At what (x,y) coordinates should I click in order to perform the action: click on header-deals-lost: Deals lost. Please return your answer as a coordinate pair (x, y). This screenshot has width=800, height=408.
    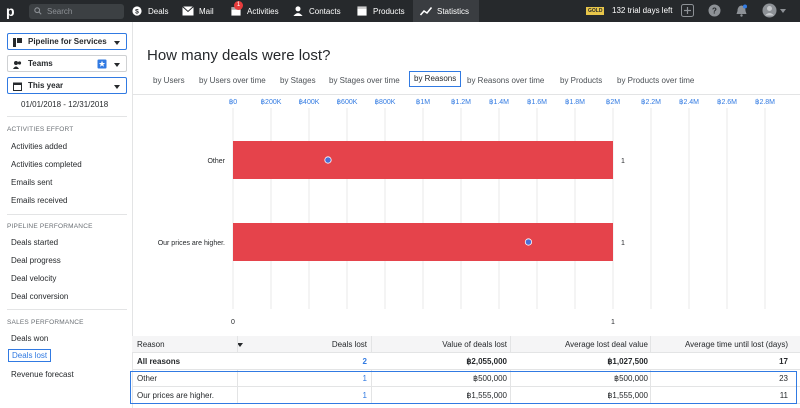
    Looking at the image, I should click on (349, 344).